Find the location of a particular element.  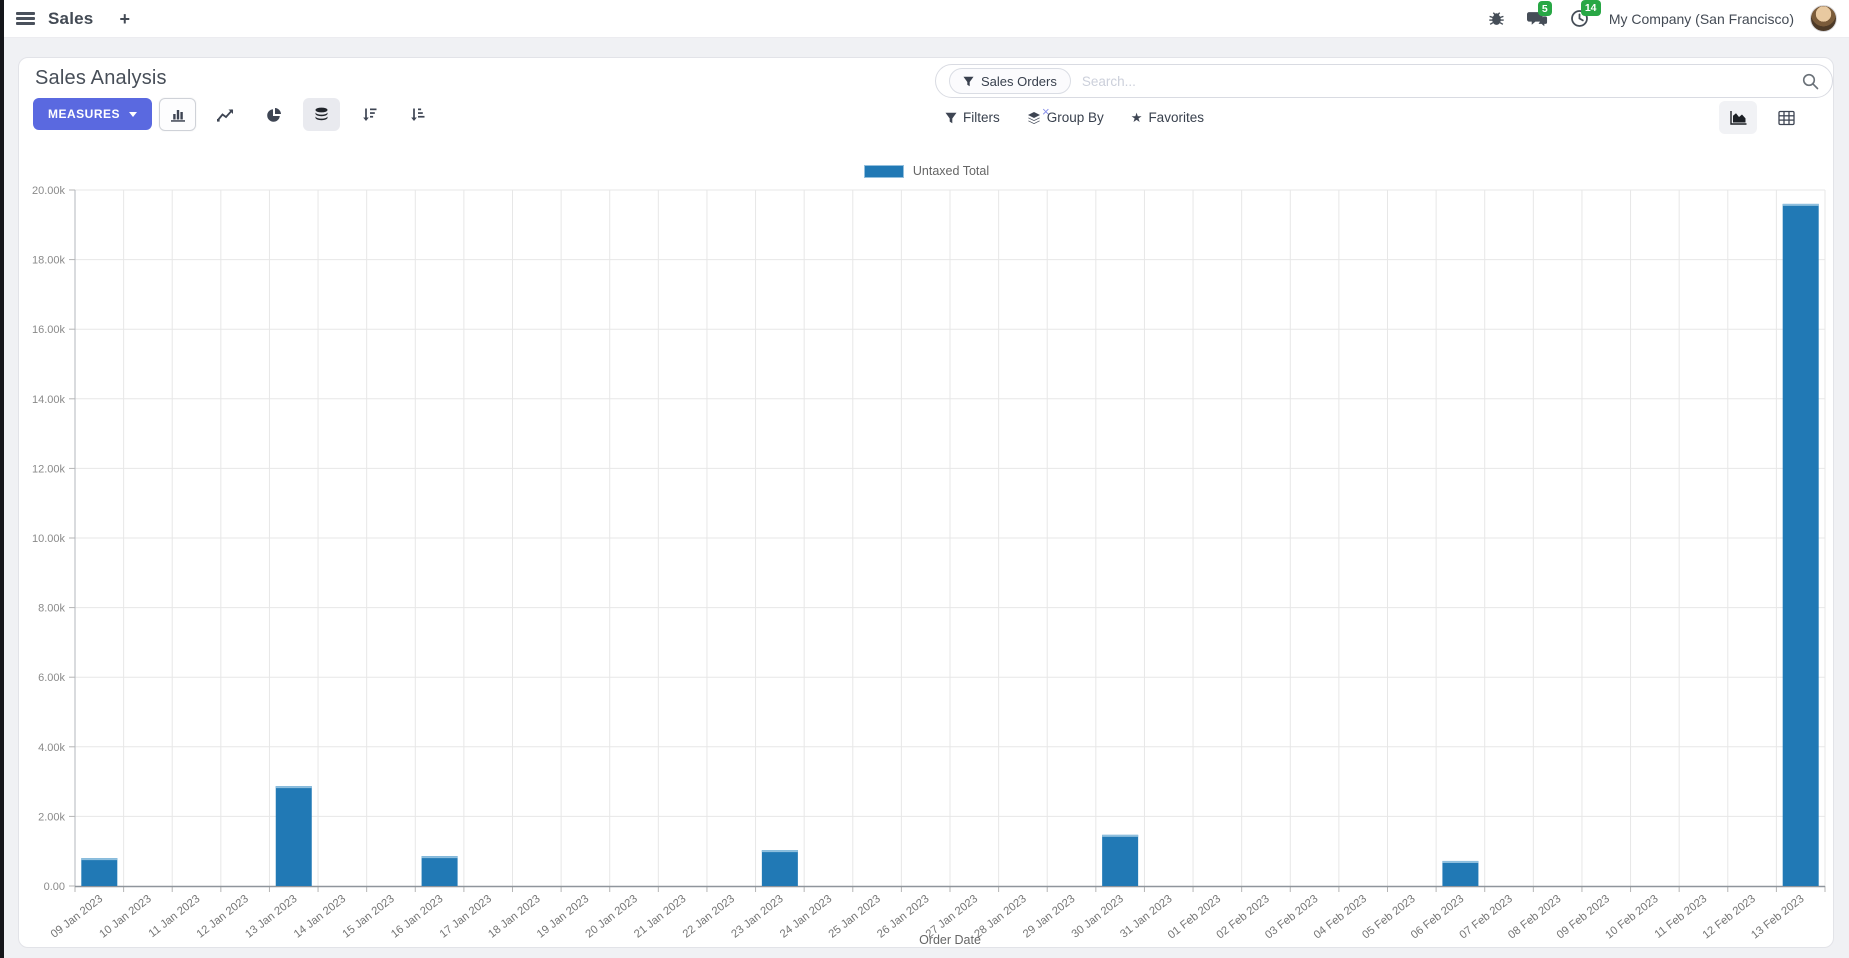

svg-text: 17 Jan 2023 is located at coordinates (466, 917).